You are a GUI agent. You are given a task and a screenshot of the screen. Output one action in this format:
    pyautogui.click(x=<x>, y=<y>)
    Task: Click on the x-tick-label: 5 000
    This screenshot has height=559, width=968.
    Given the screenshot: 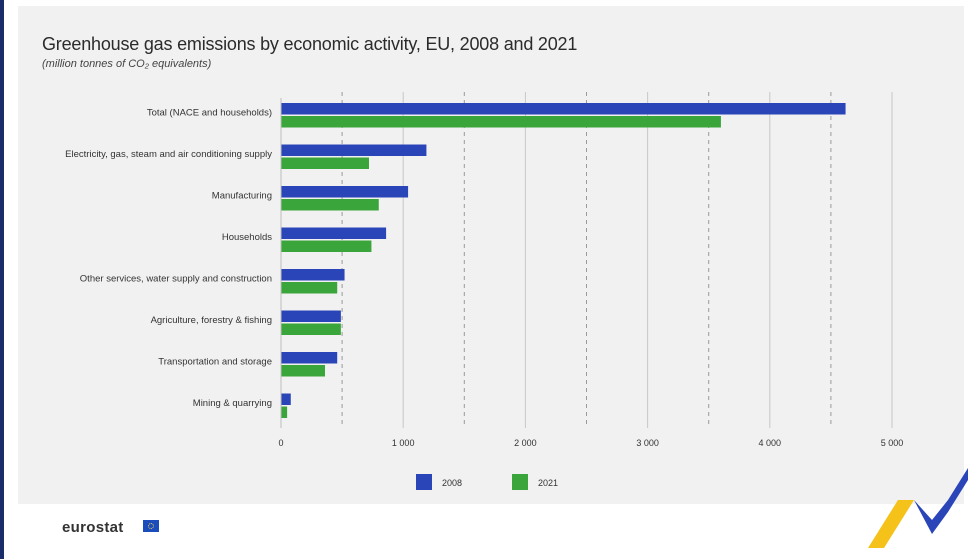 What is the action you would take?
    pyautogui.click(x=892, y=443)
    